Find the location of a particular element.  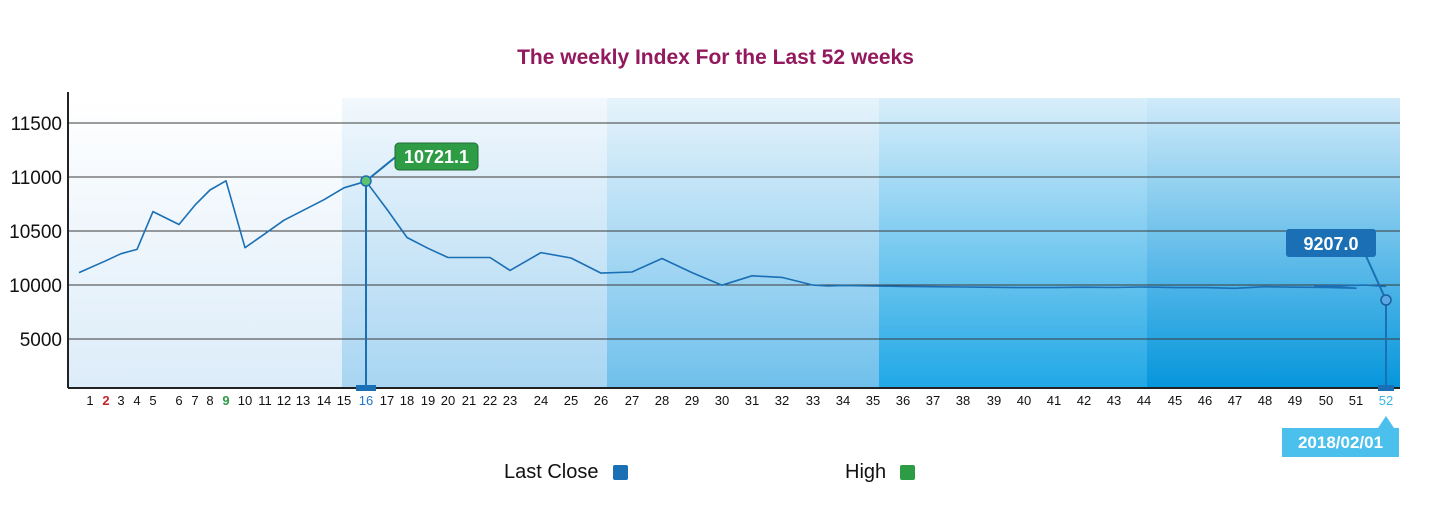

x-tick-label: 2 is located at coordinates (105, 400).